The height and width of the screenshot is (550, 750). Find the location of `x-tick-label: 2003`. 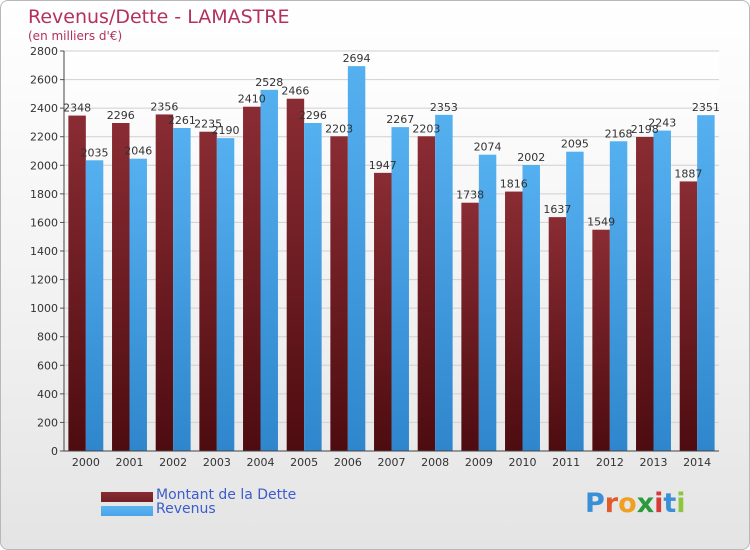

x-tick-label: 2003 is located at coordinates (217, 462).